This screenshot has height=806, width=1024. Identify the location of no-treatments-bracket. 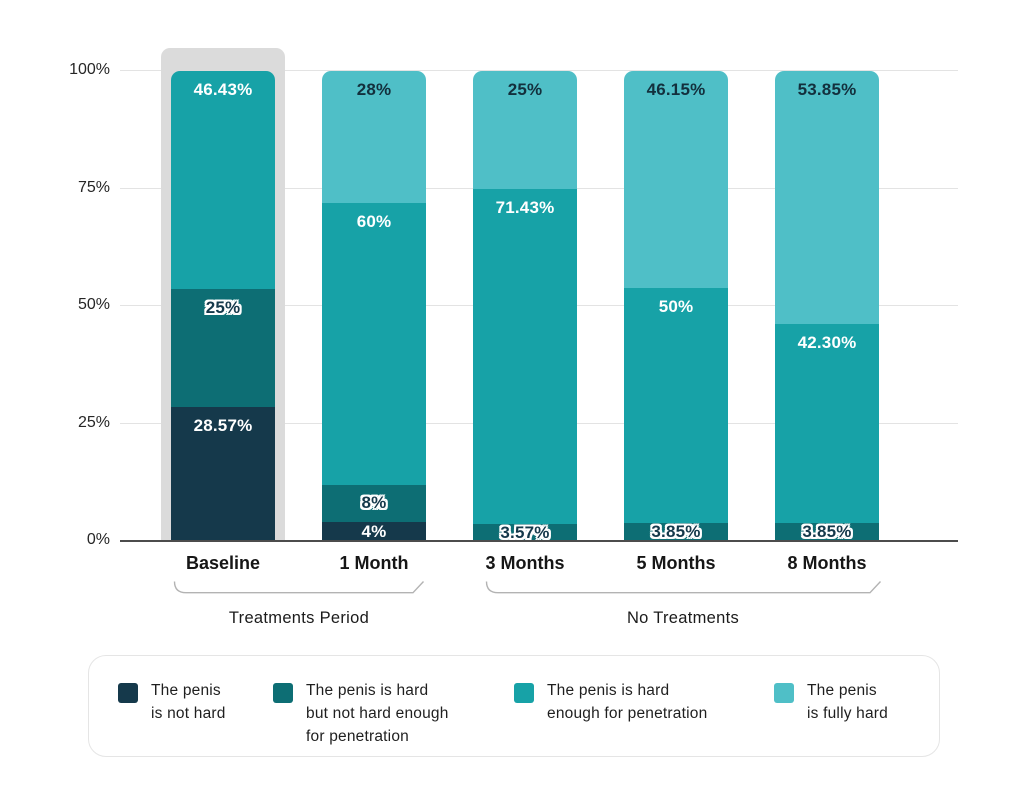
(683, 587).